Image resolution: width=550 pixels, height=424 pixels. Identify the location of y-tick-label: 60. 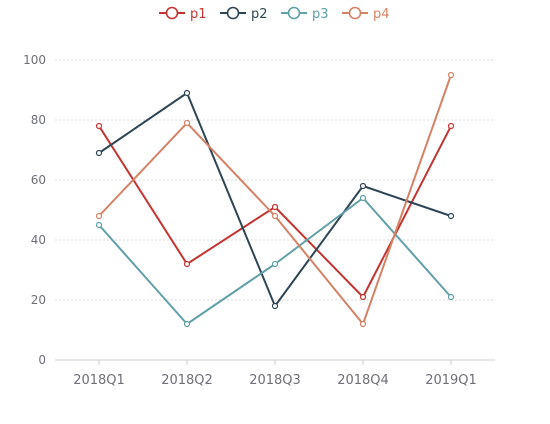
(38, 180).